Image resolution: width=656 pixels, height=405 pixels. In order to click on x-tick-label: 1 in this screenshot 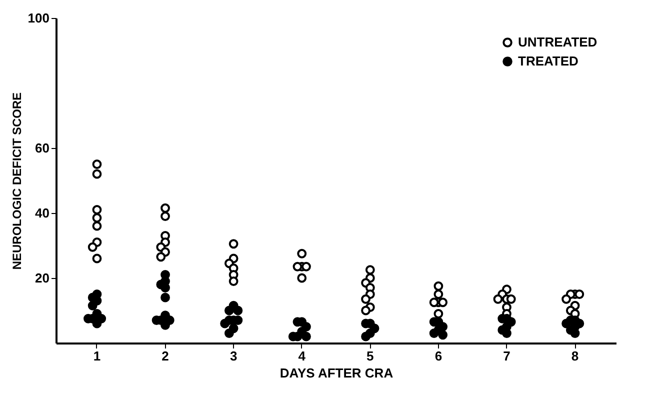, I will do `click(97, 356)`.